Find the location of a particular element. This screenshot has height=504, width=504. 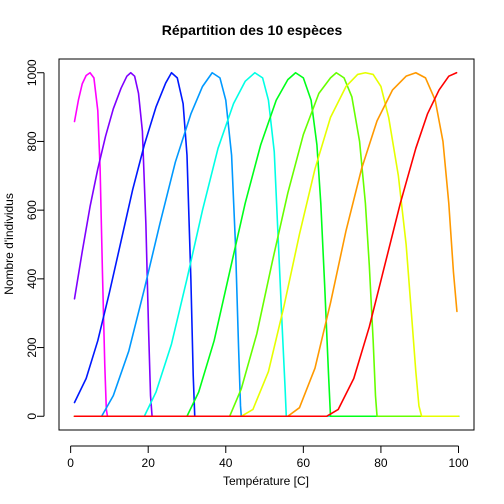

y-tick-label: 400 is located at coordinates (32, 279).